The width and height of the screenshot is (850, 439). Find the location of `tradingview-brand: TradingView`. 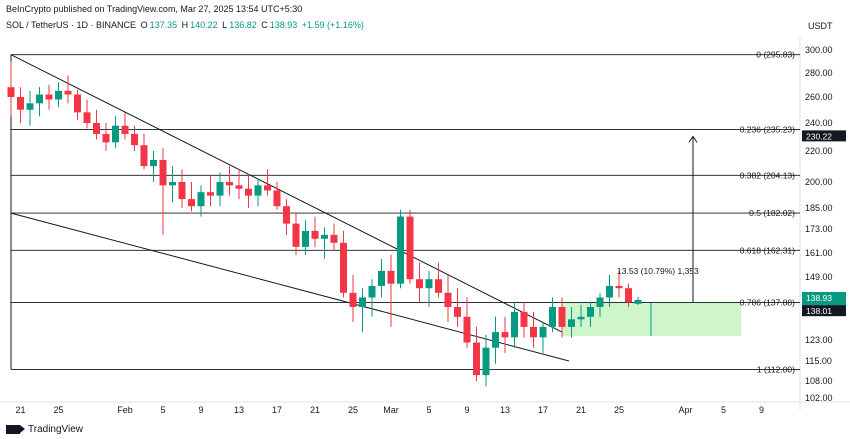

tradingview-brand: TradingView is located at coordinates (44, 429).